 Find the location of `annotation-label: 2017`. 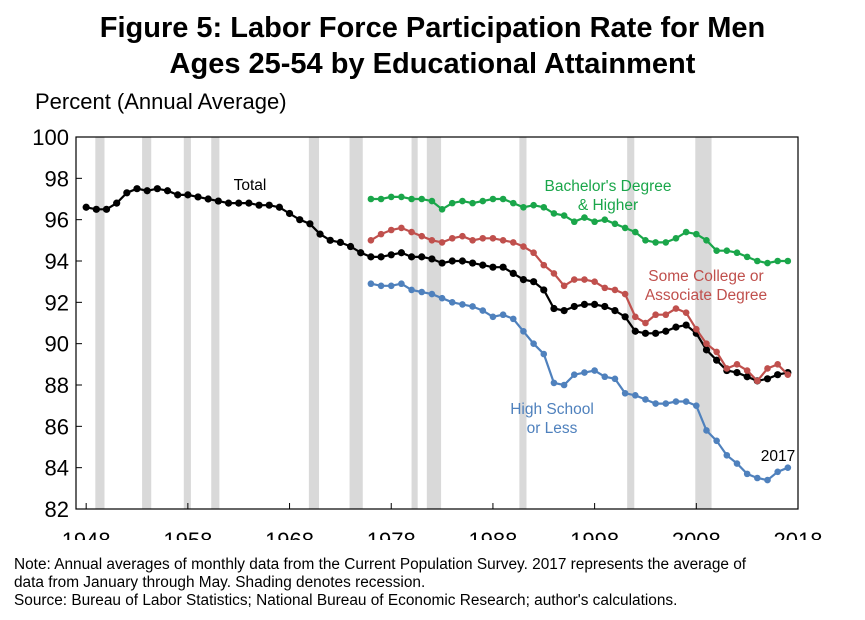

annotation-label: 2017 is located at coordinates (778, 456).